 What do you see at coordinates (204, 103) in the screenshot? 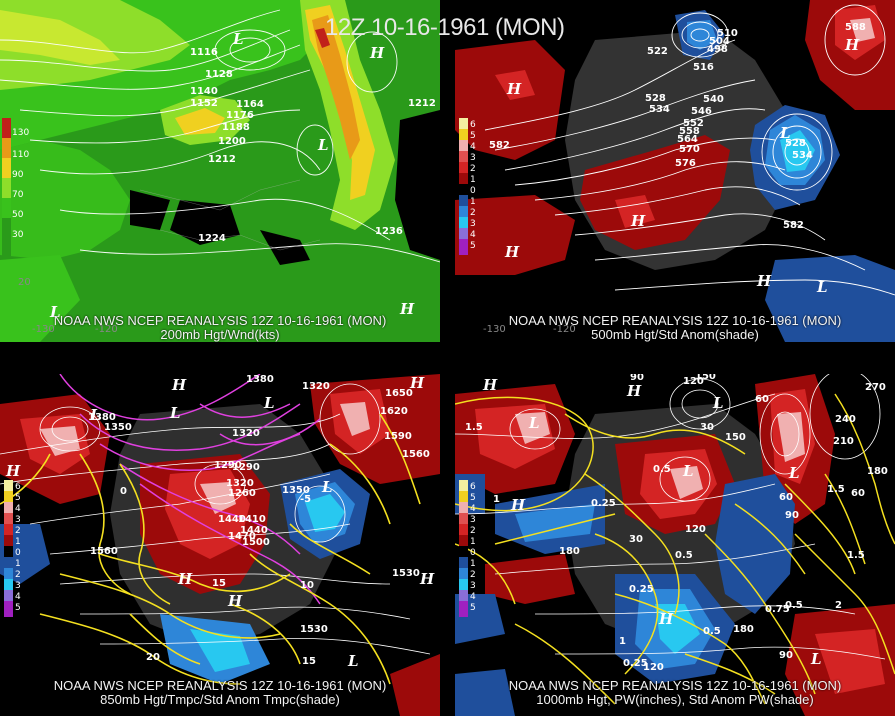
I see `contour-label: 1152` at bounding box center [204, 103].